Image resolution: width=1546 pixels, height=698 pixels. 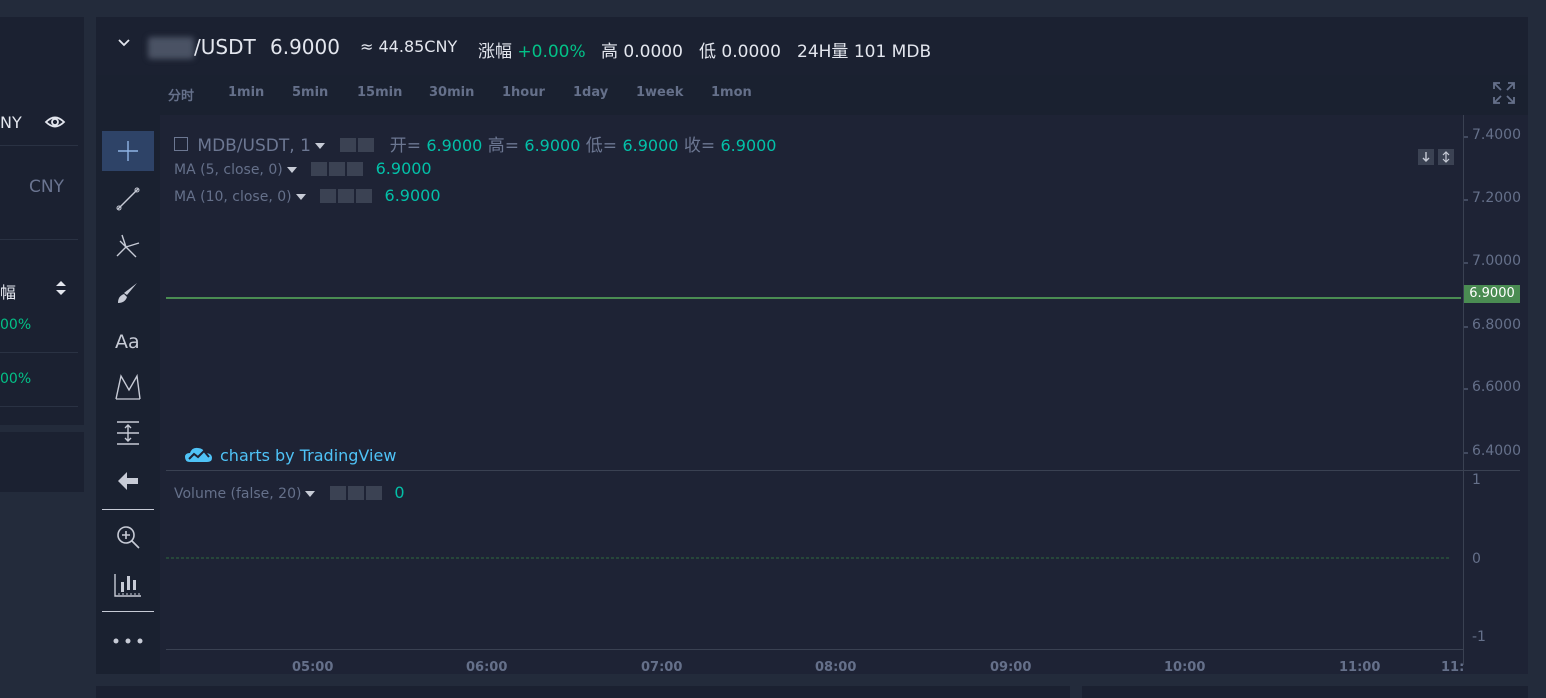 What do you see at coordinates (307, 195) in the screenshot?
I see `ma10-legend: MA (10, close, 0) 6.9000` at bounding box center [307, 195].